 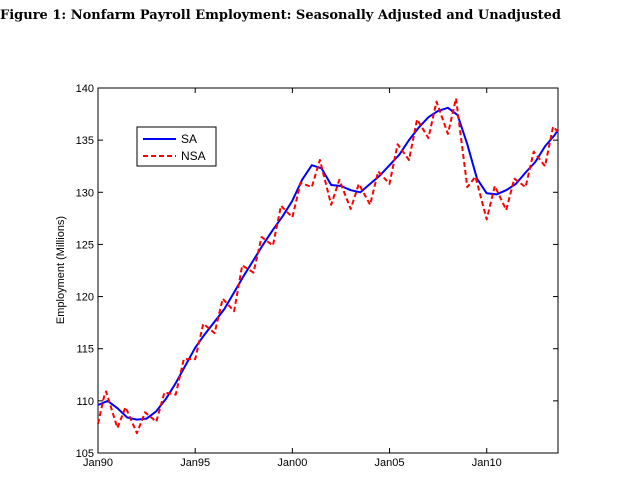 What do you see at coordinates (85, 141) in the screenshot?
I see `y-tick-label: 135` at bounding box center [85, 141].